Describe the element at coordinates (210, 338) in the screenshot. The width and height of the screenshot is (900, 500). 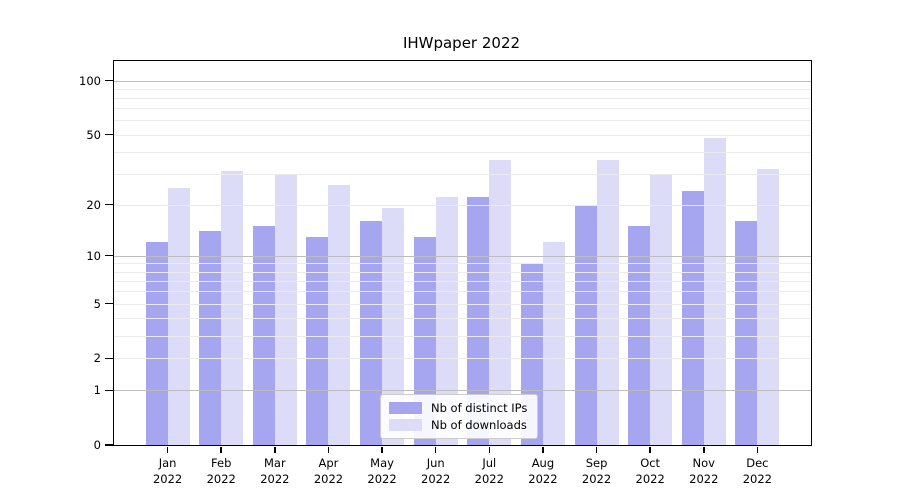
I see `bar-ips-feb` at that location.